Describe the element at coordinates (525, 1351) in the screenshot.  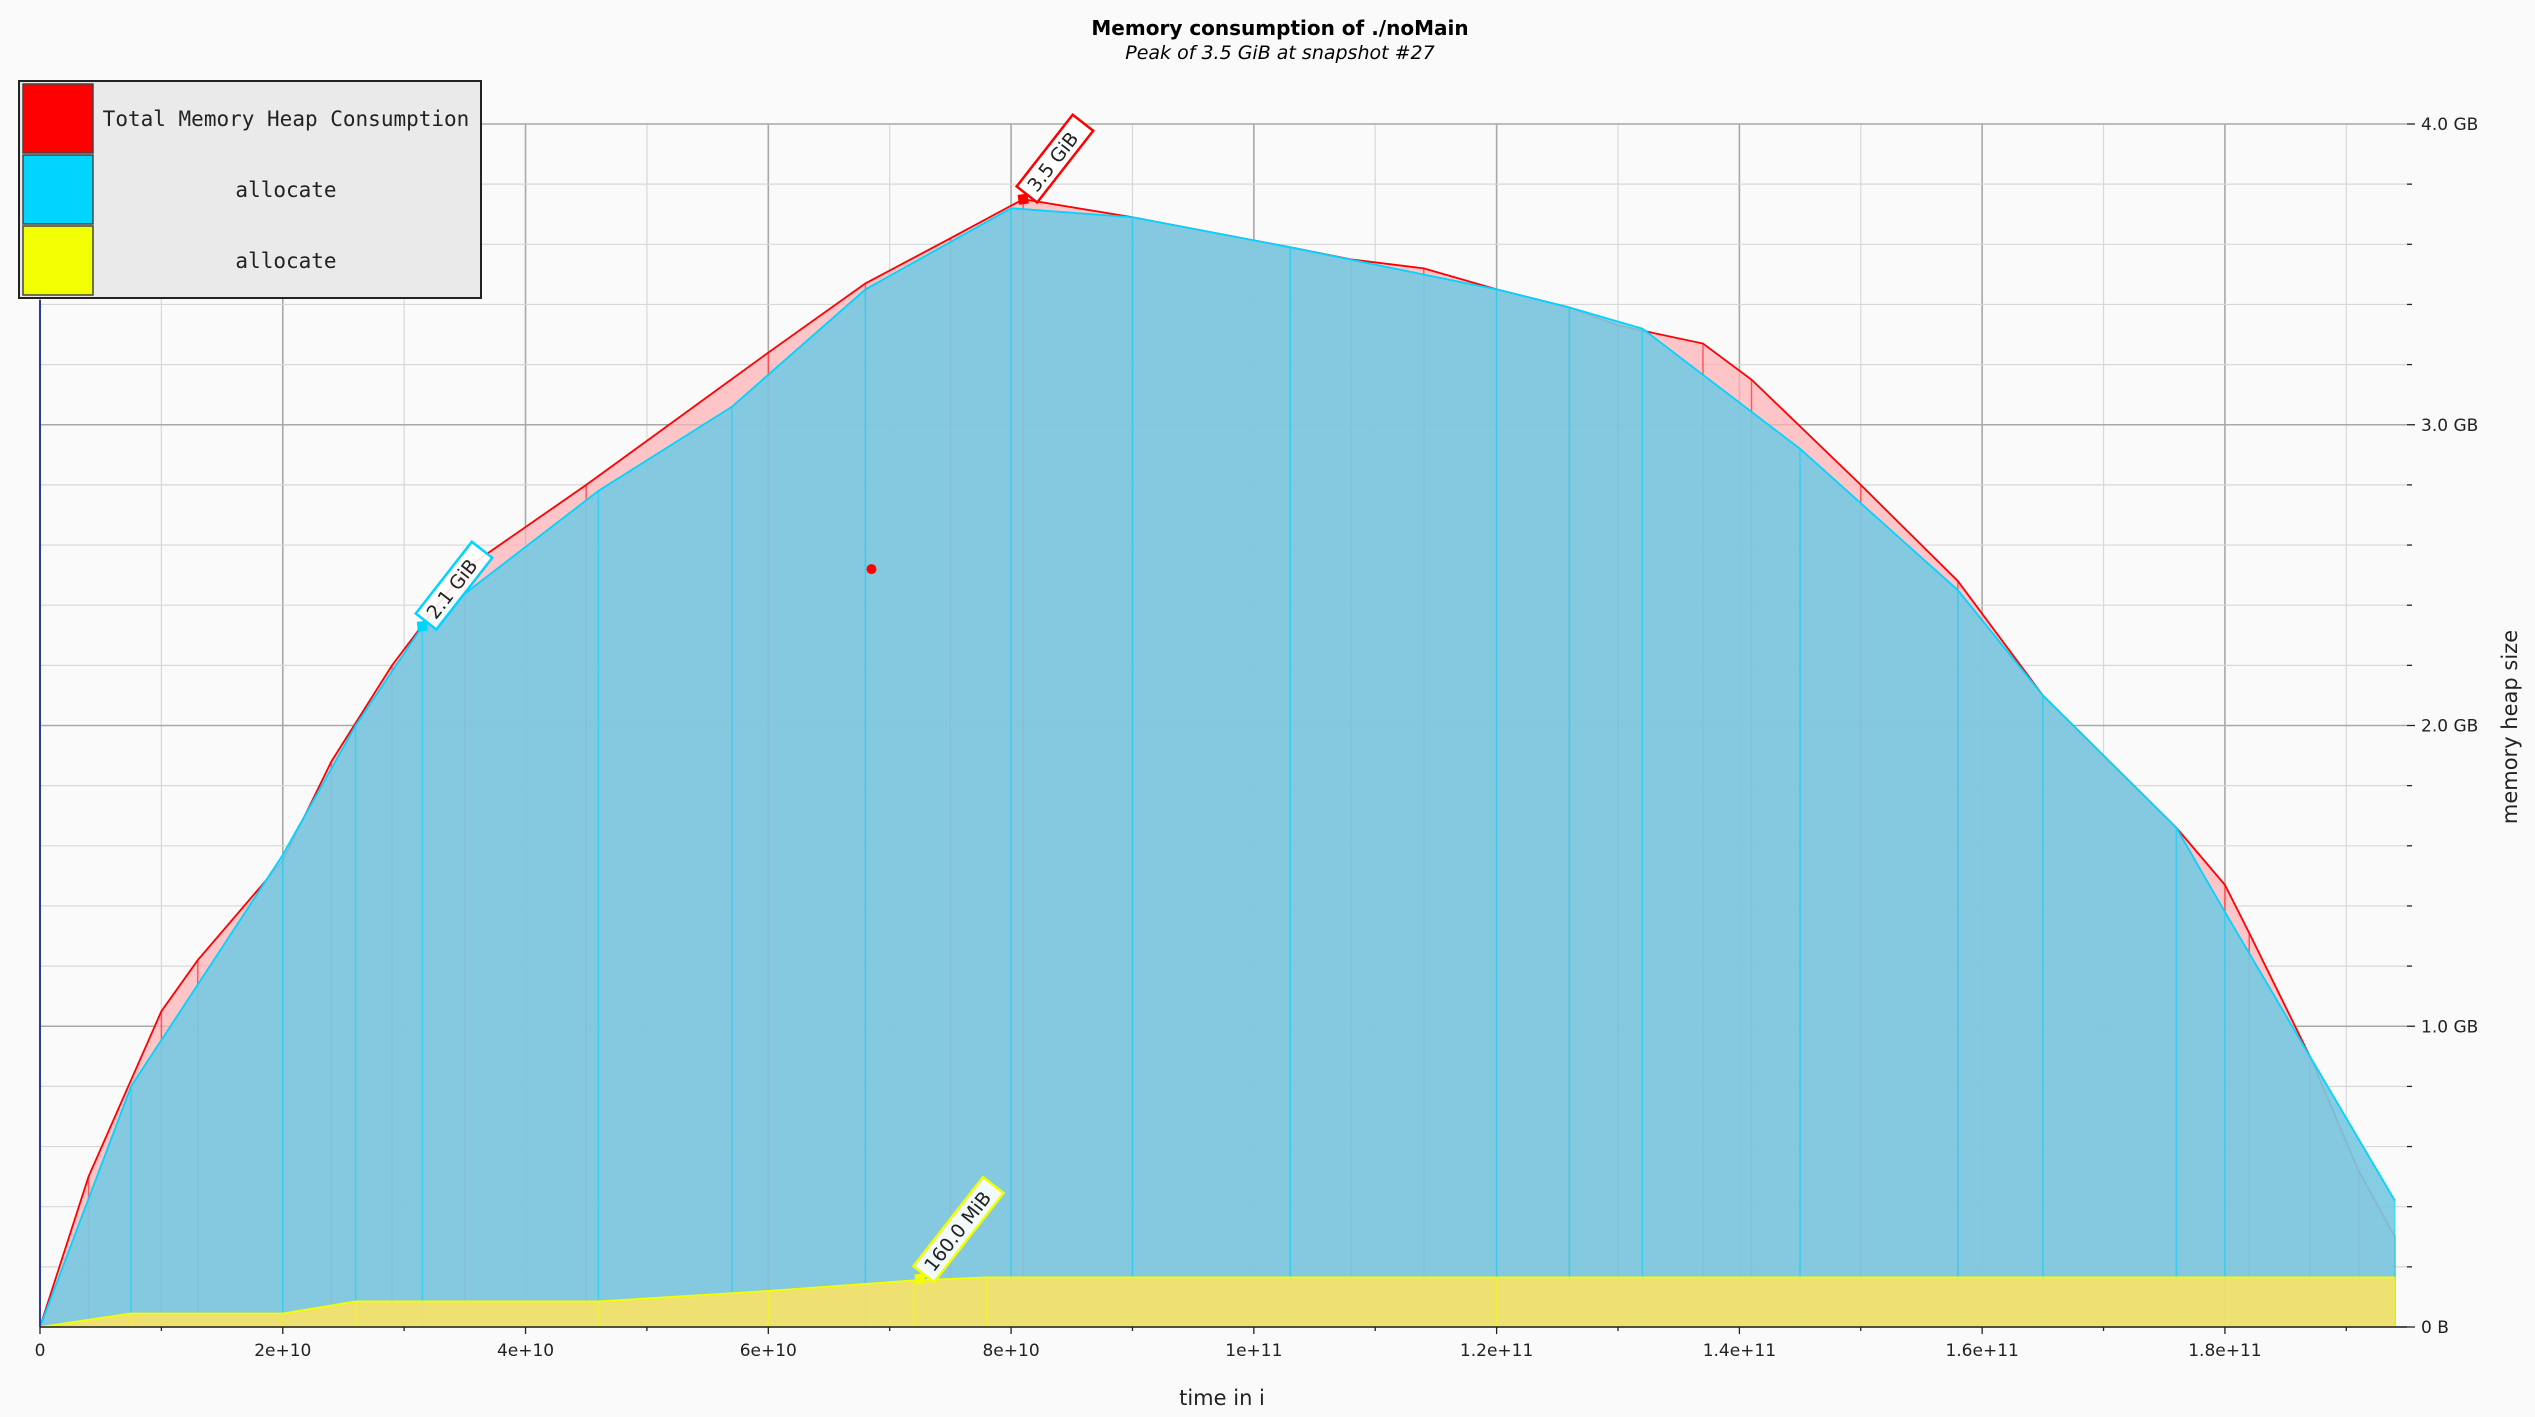
I see `x-tick-label: 4e+10` at that location.